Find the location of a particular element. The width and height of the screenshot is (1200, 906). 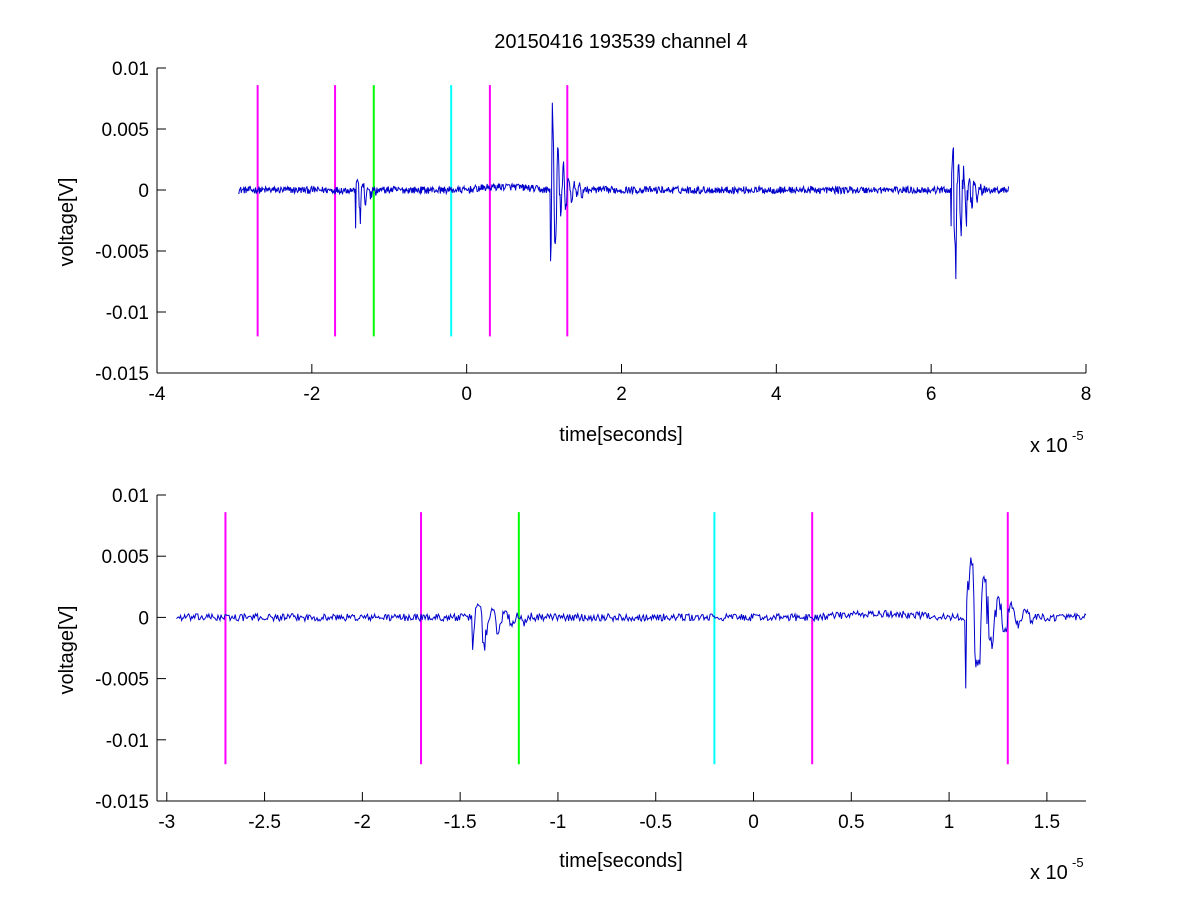

top-chart-x-exponent-power: -5 is located at coordinates (1078, 435).